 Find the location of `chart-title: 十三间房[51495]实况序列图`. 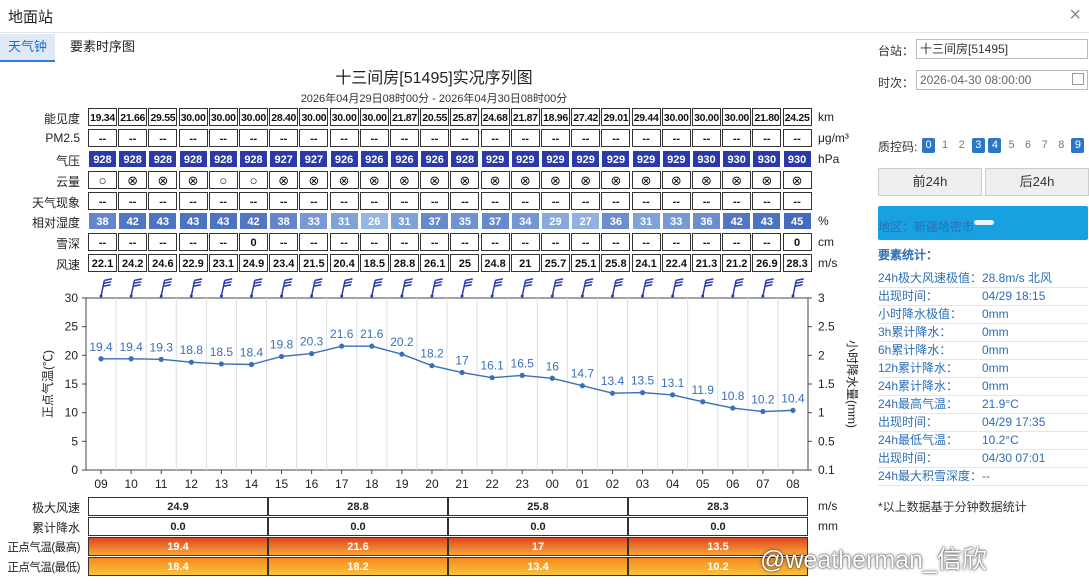

chart-title: 十三间房[51495]实况序列图 is located at coordinates (434, 78).